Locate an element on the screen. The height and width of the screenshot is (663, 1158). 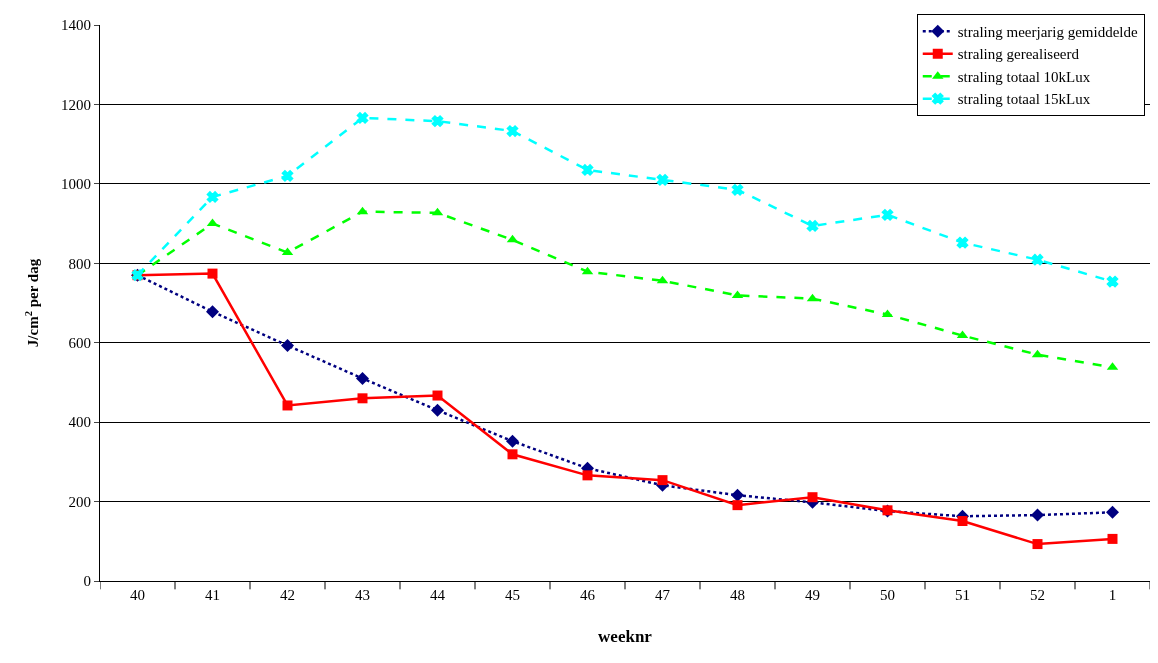
legend-label: straling gerealiseerd is located at coordinates (1018, 54).